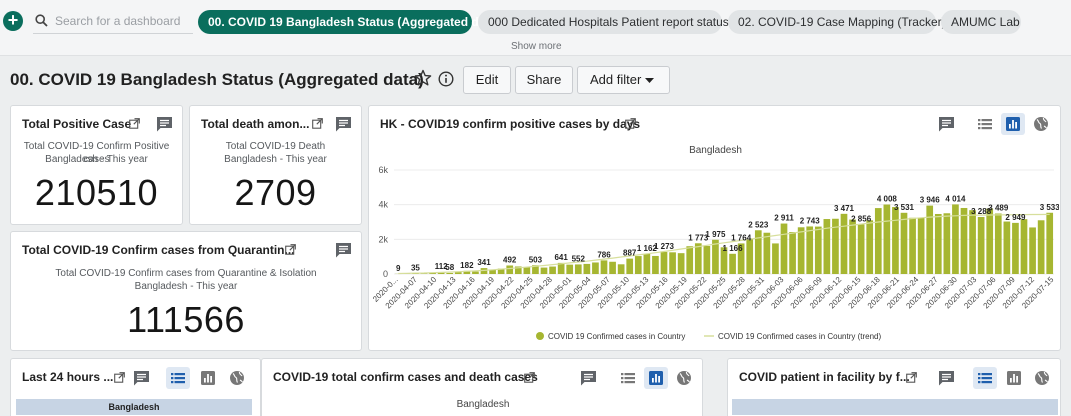  I want to click on chart-subtitle: Bangladesh, so click(483, 404).